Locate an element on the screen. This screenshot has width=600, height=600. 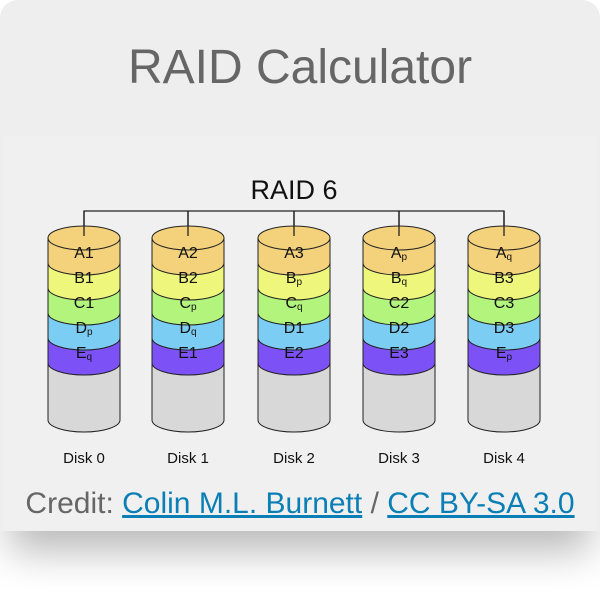
diagram-heading: RAID 6 is located at coordinates (293, 190).